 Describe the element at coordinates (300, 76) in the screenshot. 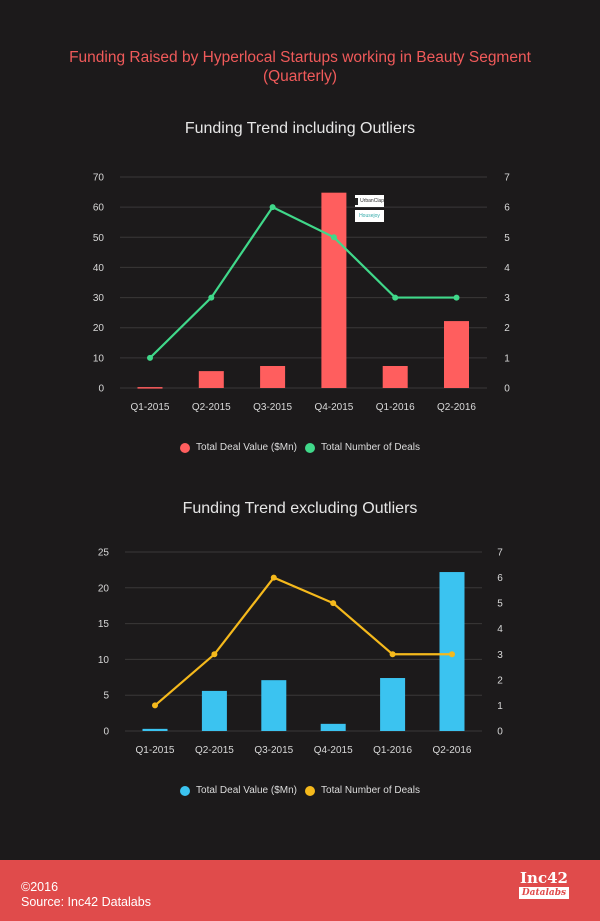

I see `main-title-line2: (Quarterly)` at that location.